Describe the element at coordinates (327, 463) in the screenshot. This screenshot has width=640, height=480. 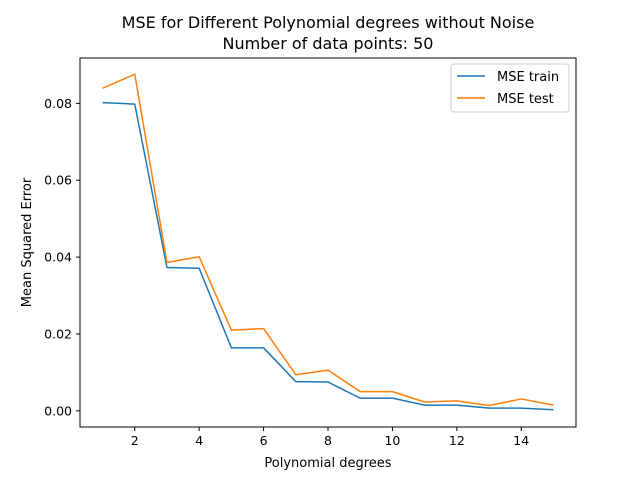
I see `x-axis-label: Polynomial degrees` at that location.